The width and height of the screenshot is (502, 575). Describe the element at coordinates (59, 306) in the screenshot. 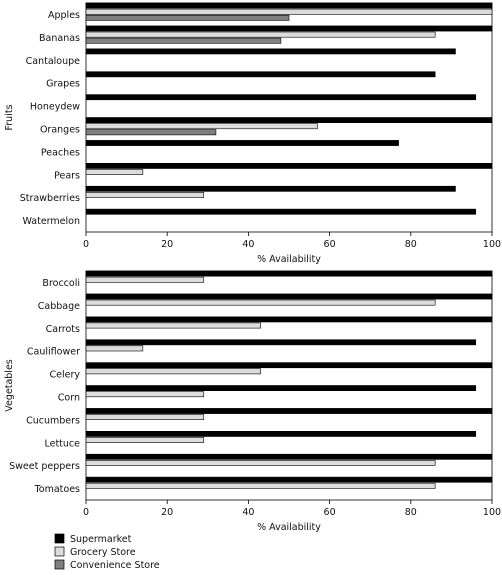

I see `category-label-cabbage: Cabbage` at that location.